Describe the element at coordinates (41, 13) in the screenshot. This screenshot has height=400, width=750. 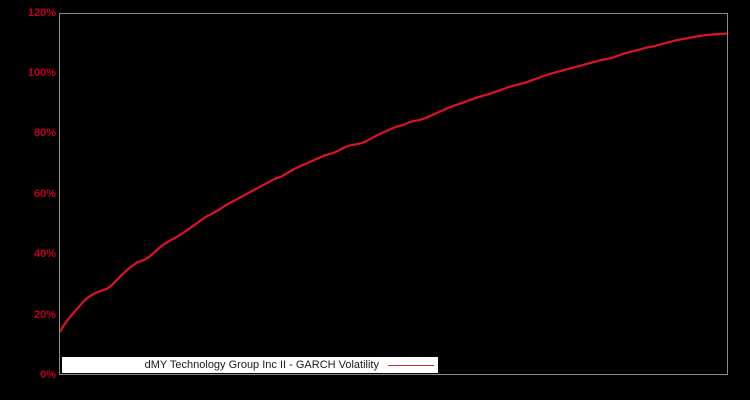
I see `y-axis-tick-label-120: 120%` at that location.